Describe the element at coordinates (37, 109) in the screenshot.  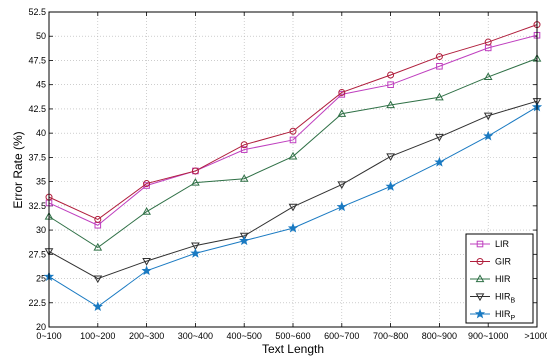
I see `y-tick-label: 42.5` at that location.